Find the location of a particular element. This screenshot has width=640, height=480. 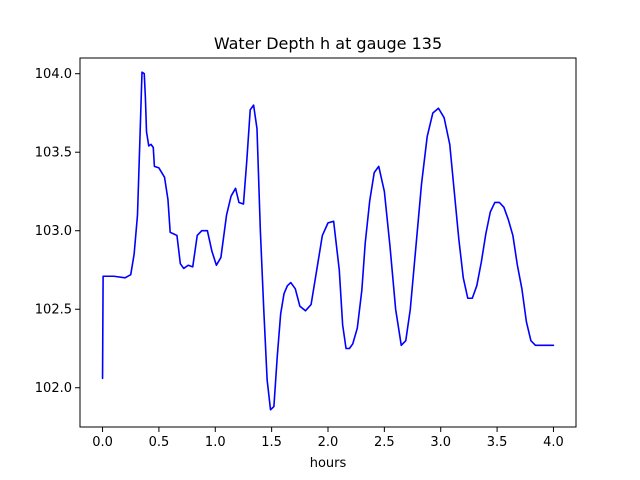

y-tick-label: 103.5 is located at coordinates (53, 153).